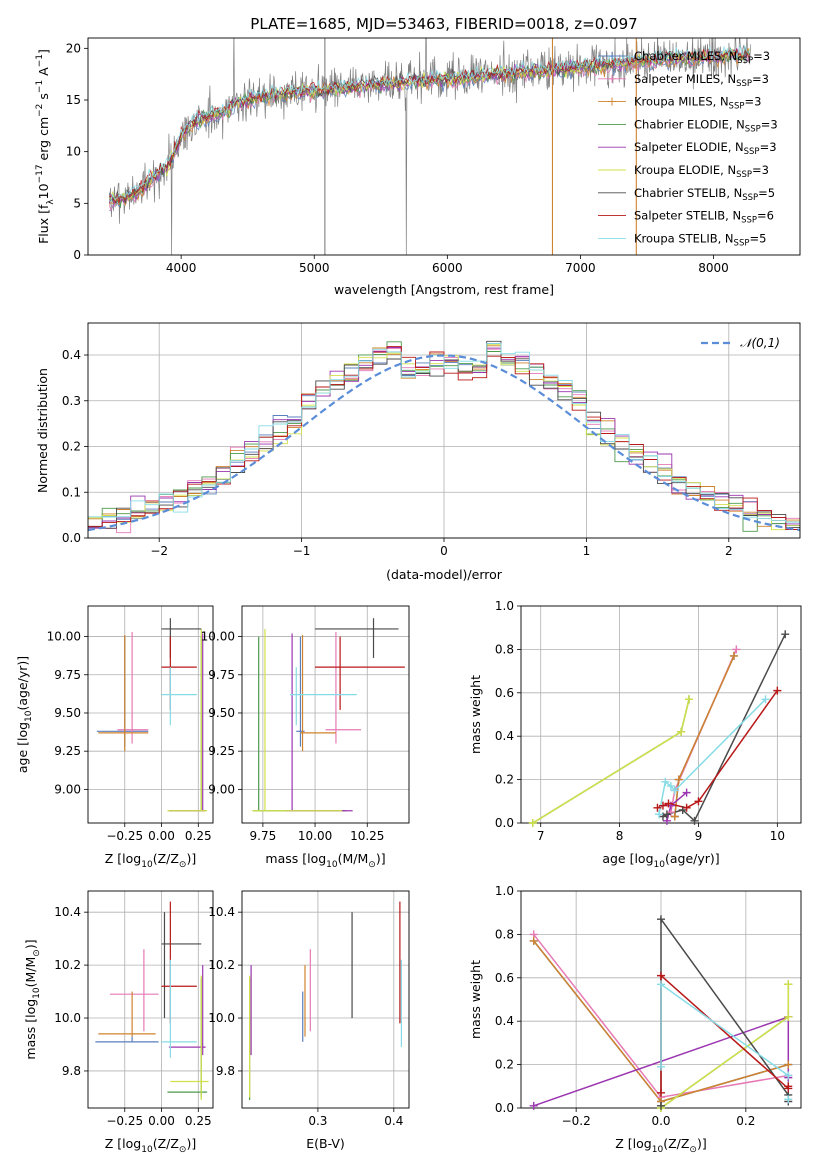  I want to click on label-part: −1, so click(40, 60).